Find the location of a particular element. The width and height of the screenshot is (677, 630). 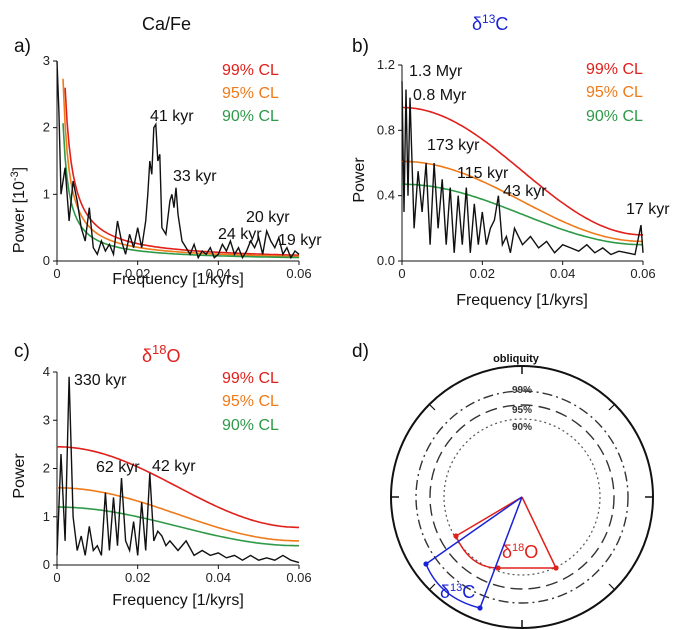

legend-a-90: 90% CL is located at coordinates (250, 116).